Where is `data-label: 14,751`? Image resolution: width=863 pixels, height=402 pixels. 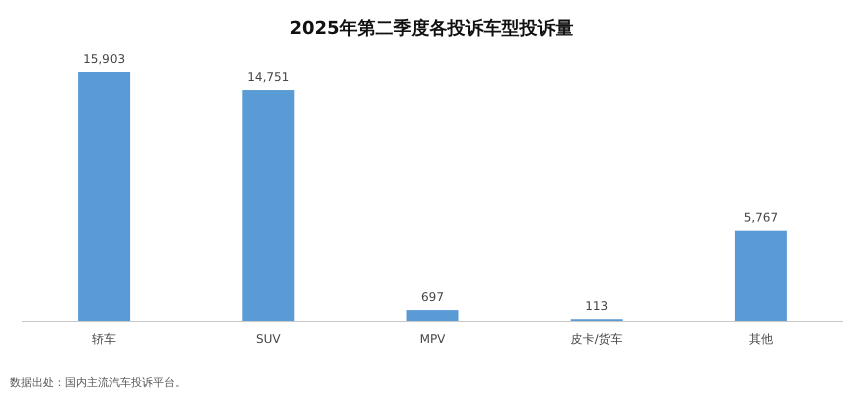
data-label: 14,751 is located at coordinates (268, 77).